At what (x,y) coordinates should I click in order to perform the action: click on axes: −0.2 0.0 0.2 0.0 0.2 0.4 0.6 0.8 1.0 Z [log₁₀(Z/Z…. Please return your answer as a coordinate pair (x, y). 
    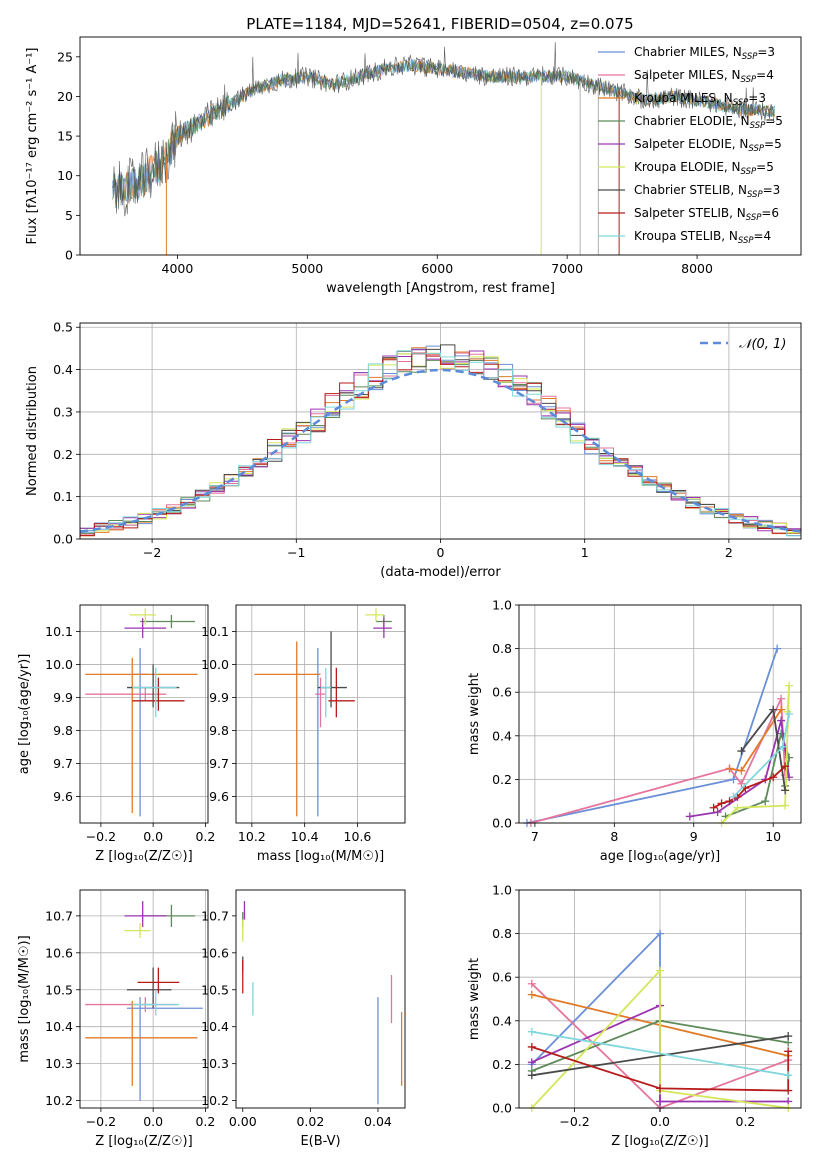
    Looking at the image, I should click on (634, 1016).